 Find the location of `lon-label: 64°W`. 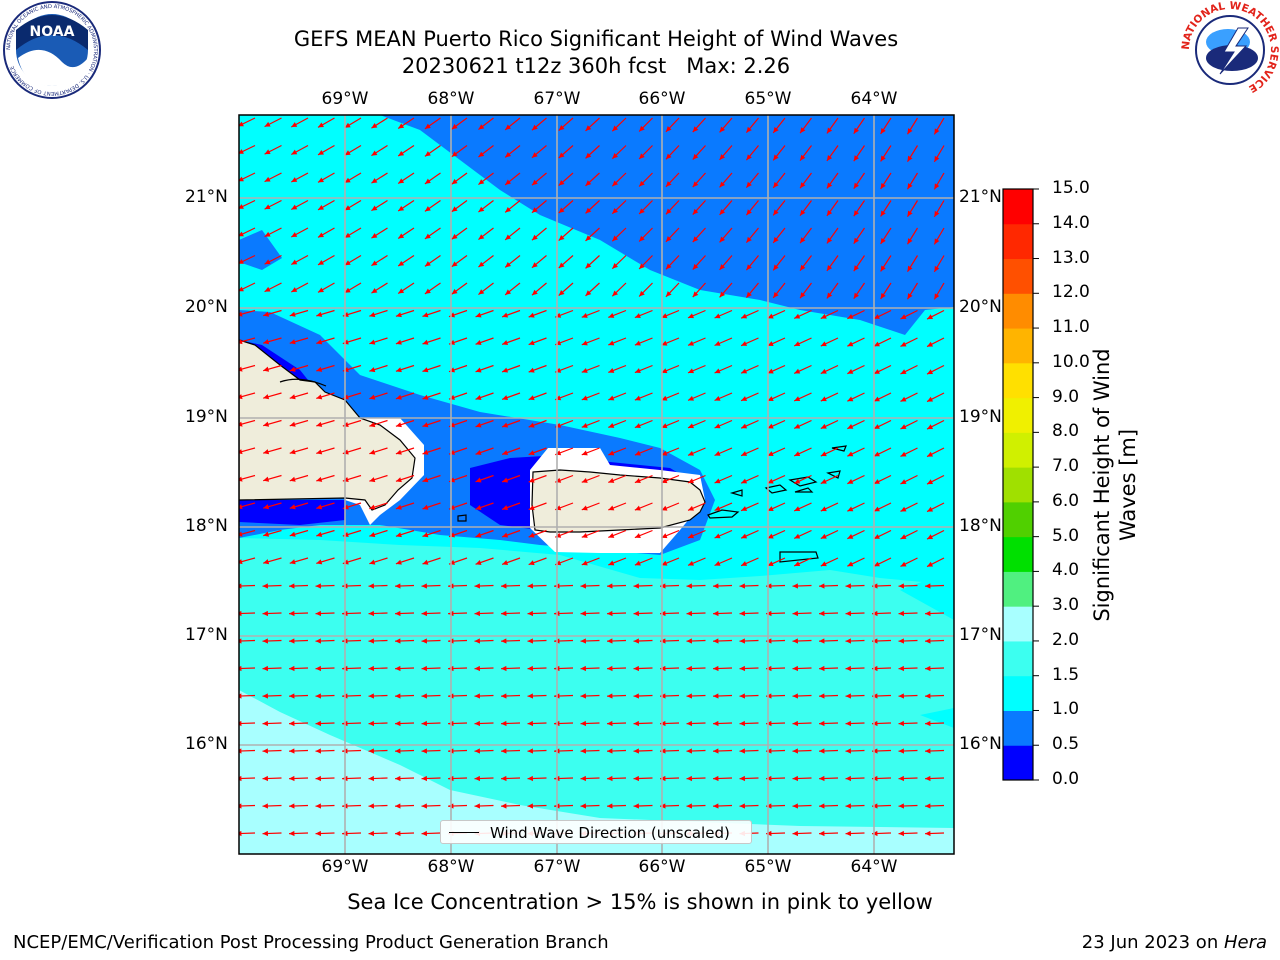

lon-label: 64°W is located at coordinates (874, 99).